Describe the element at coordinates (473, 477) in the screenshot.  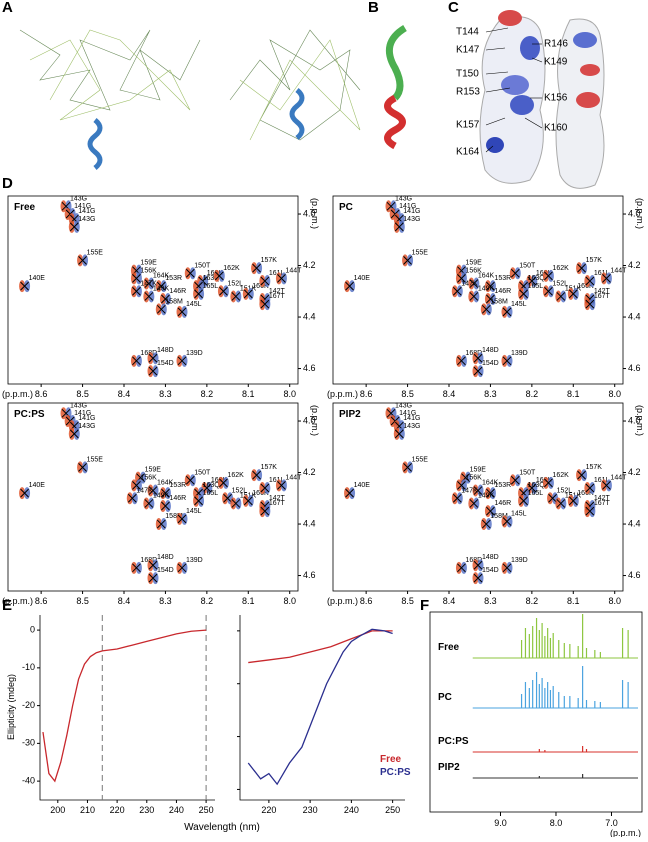
I see `peak-label: 156K` at that location.